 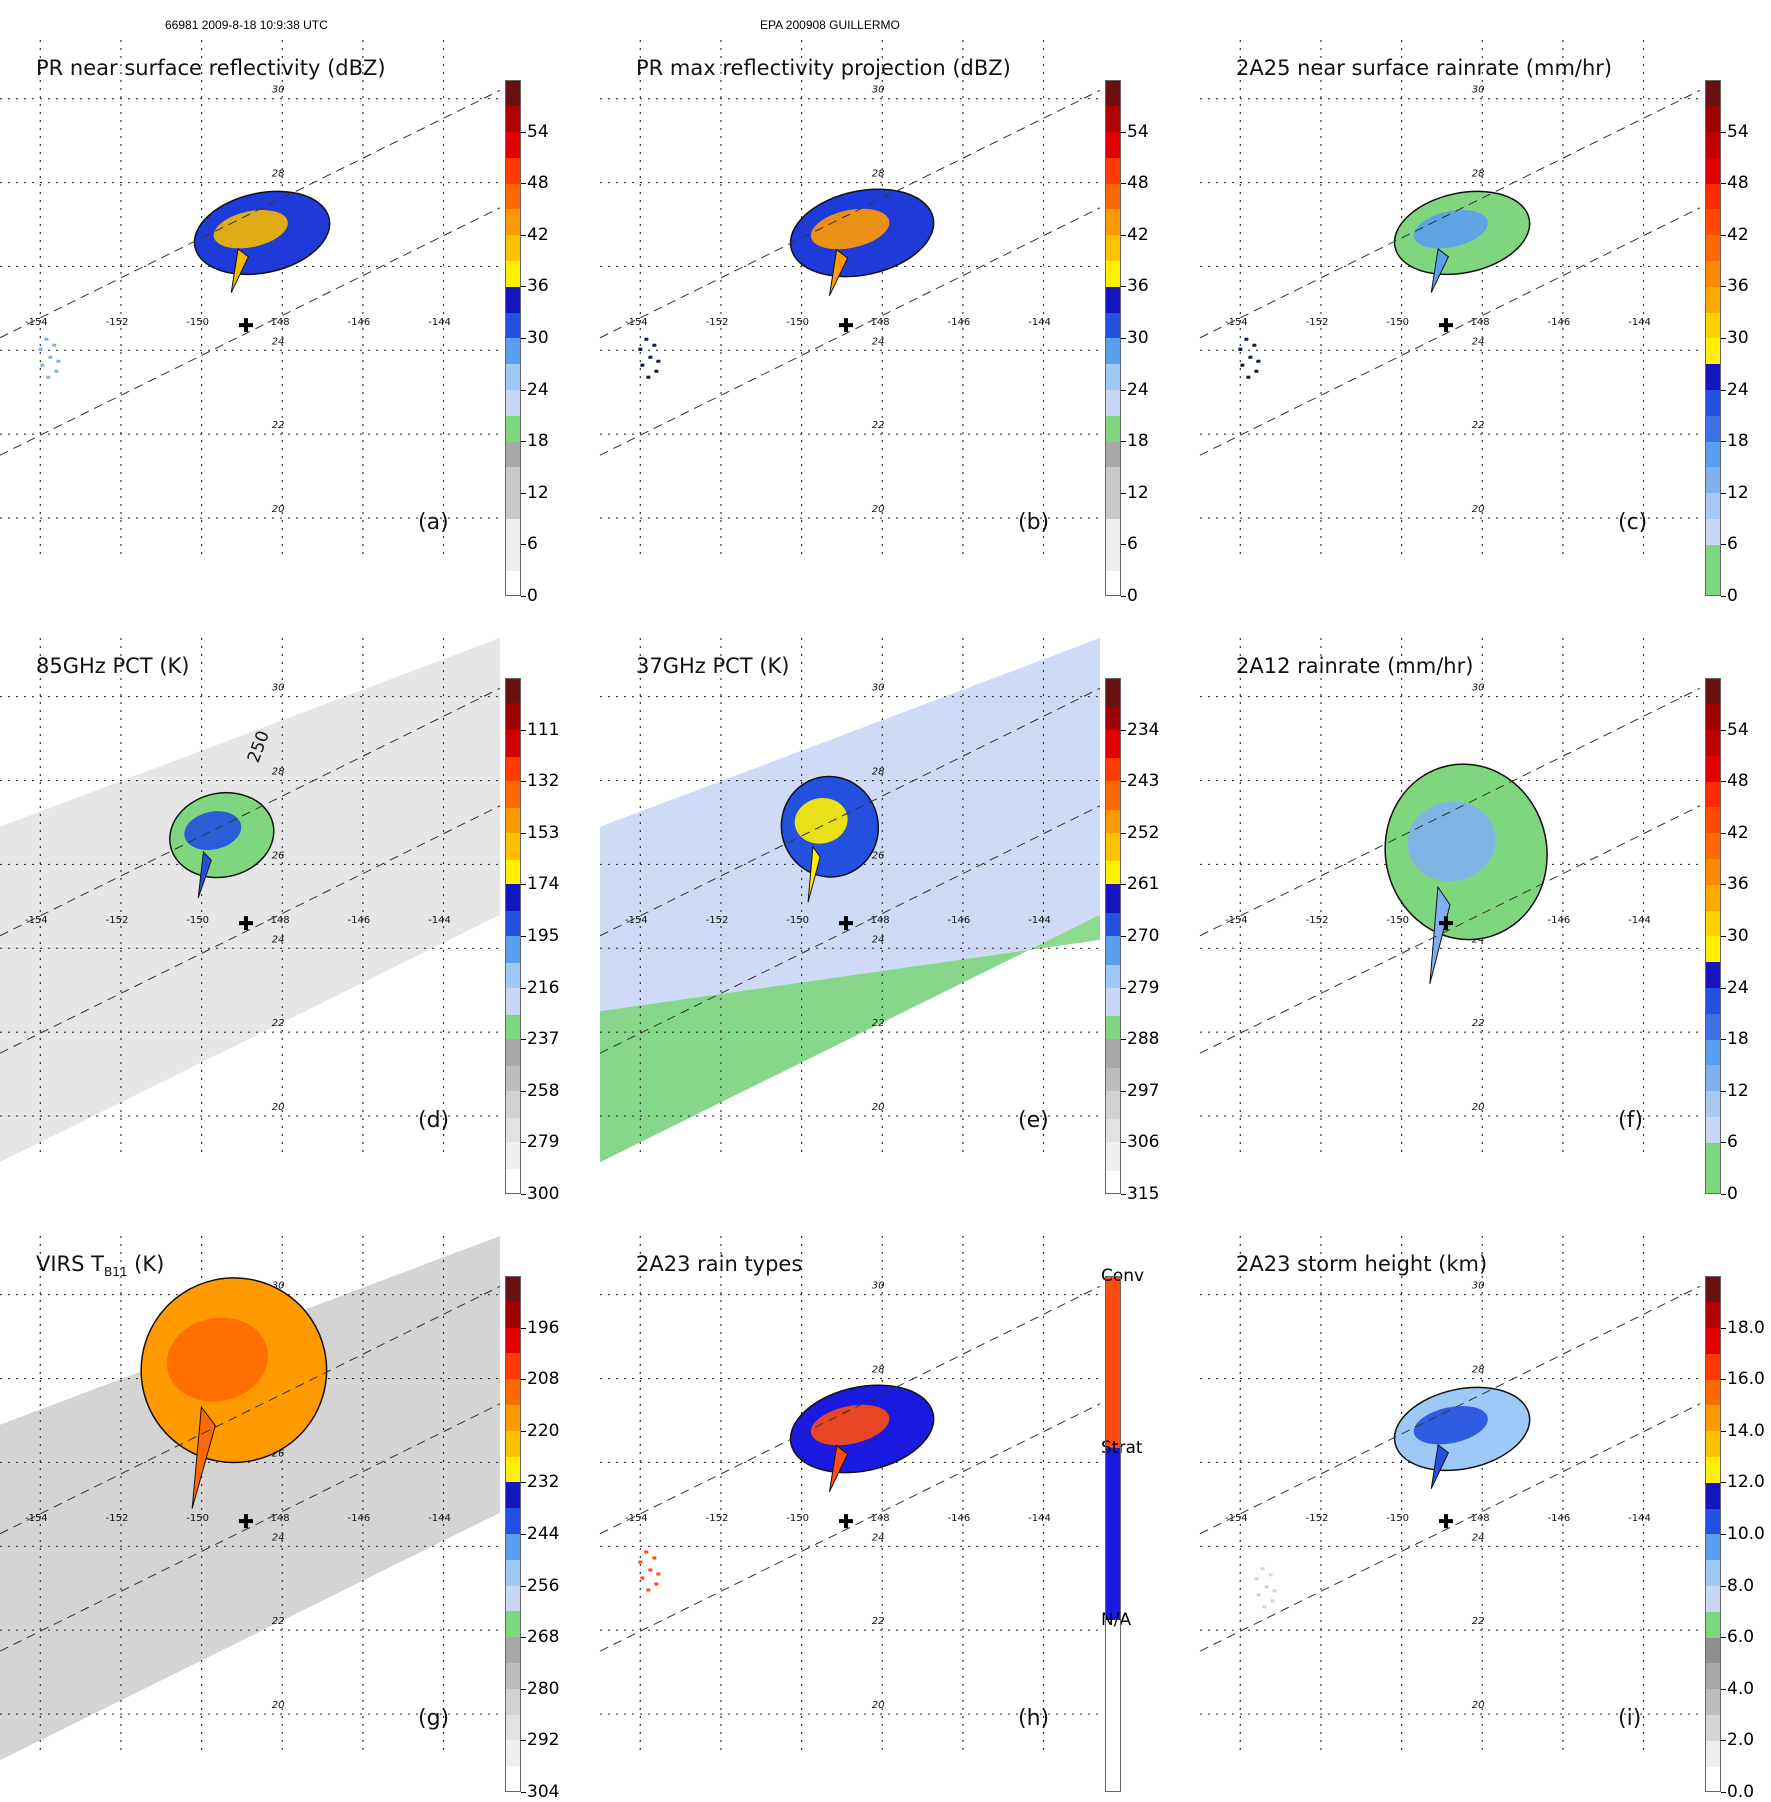 I want to click on map-plot-e: -154 -152 -150 -148 -146 -144 20 22 24 26 28 30, so click(x=850, y=900).